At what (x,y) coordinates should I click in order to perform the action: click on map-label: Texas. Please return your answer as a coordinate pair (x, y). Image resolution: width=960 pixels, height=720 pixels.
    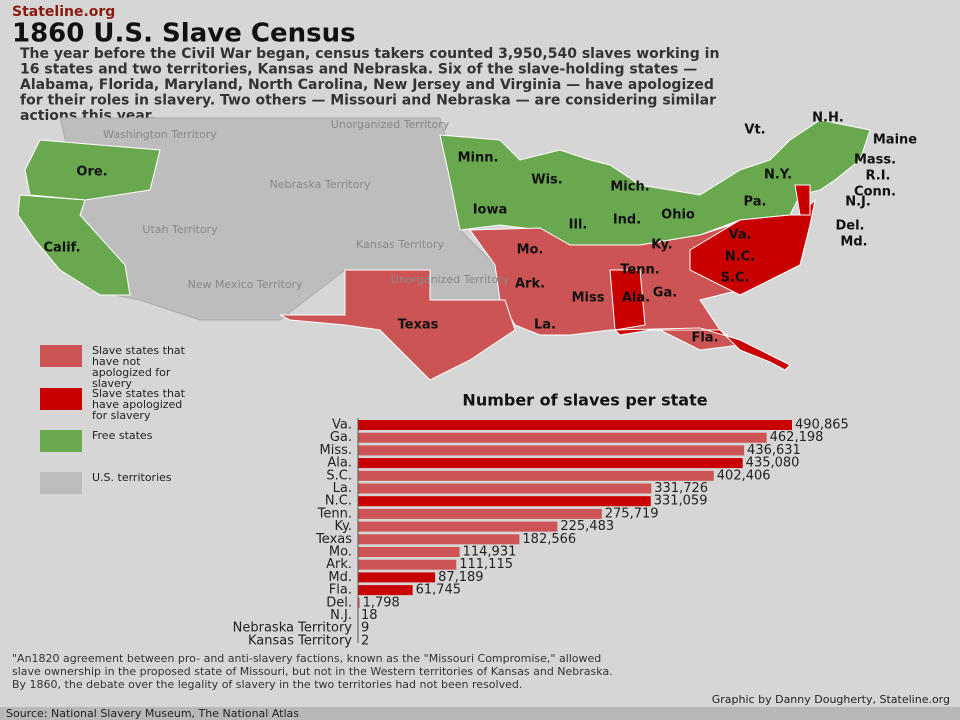
    Looking at the image, I should click on (418, 325).